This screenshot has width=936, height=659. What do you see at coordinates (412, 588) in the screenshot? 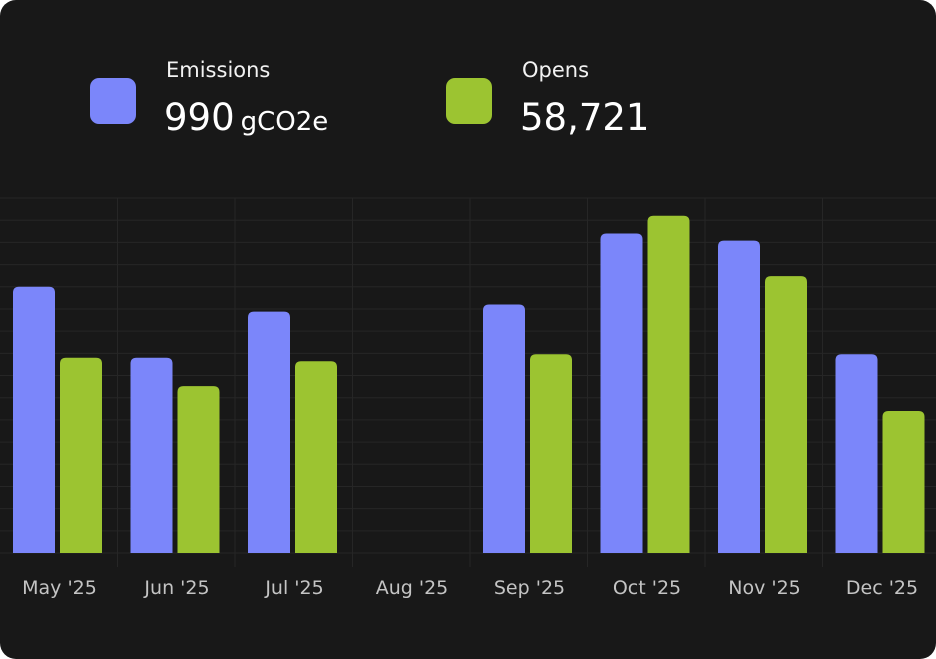
I see `x-tick-label: Aug '25` at bounding box center [412, 588].